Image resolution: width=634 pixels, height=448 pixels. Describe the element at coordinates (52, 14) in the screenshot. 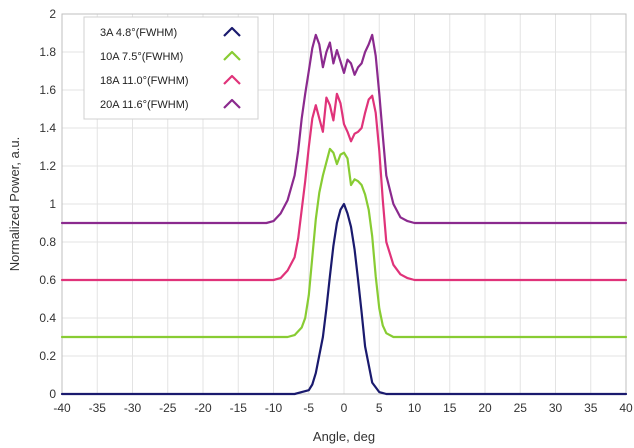

I see `y-tick-label: 2` at that location.